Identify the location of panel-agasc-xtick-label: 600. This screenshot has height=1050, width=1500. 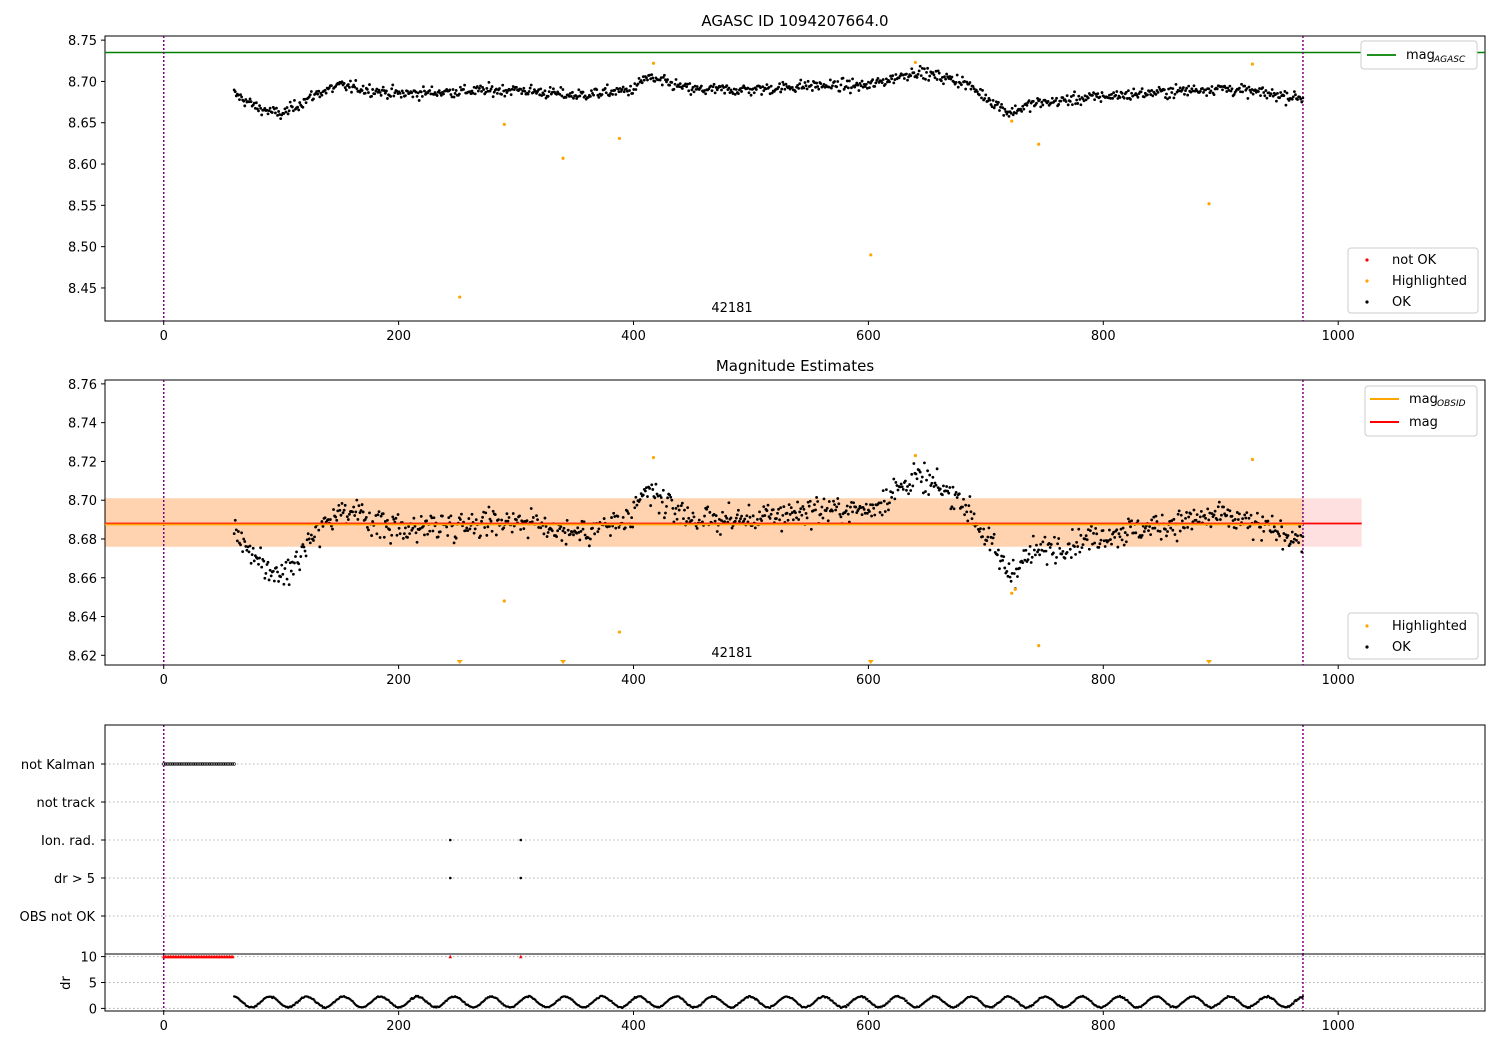
(868, 336).